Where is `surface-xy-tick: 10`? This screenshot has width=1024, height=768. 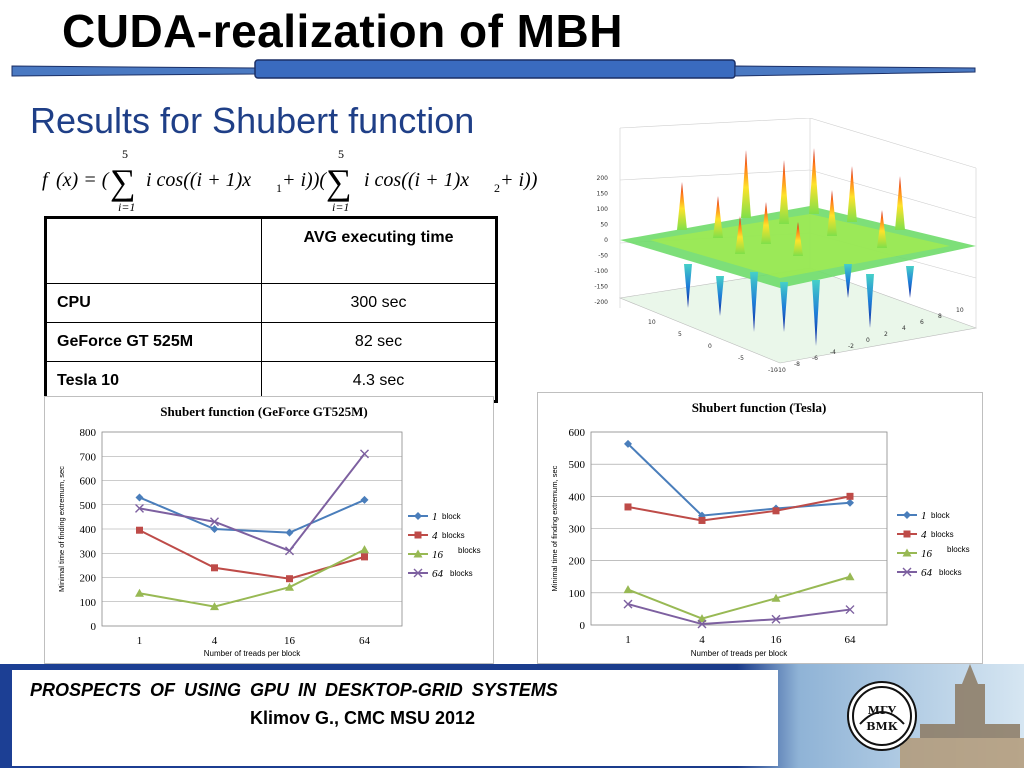 surface-xy-tick: 10 is located at coordinates (652, 322).